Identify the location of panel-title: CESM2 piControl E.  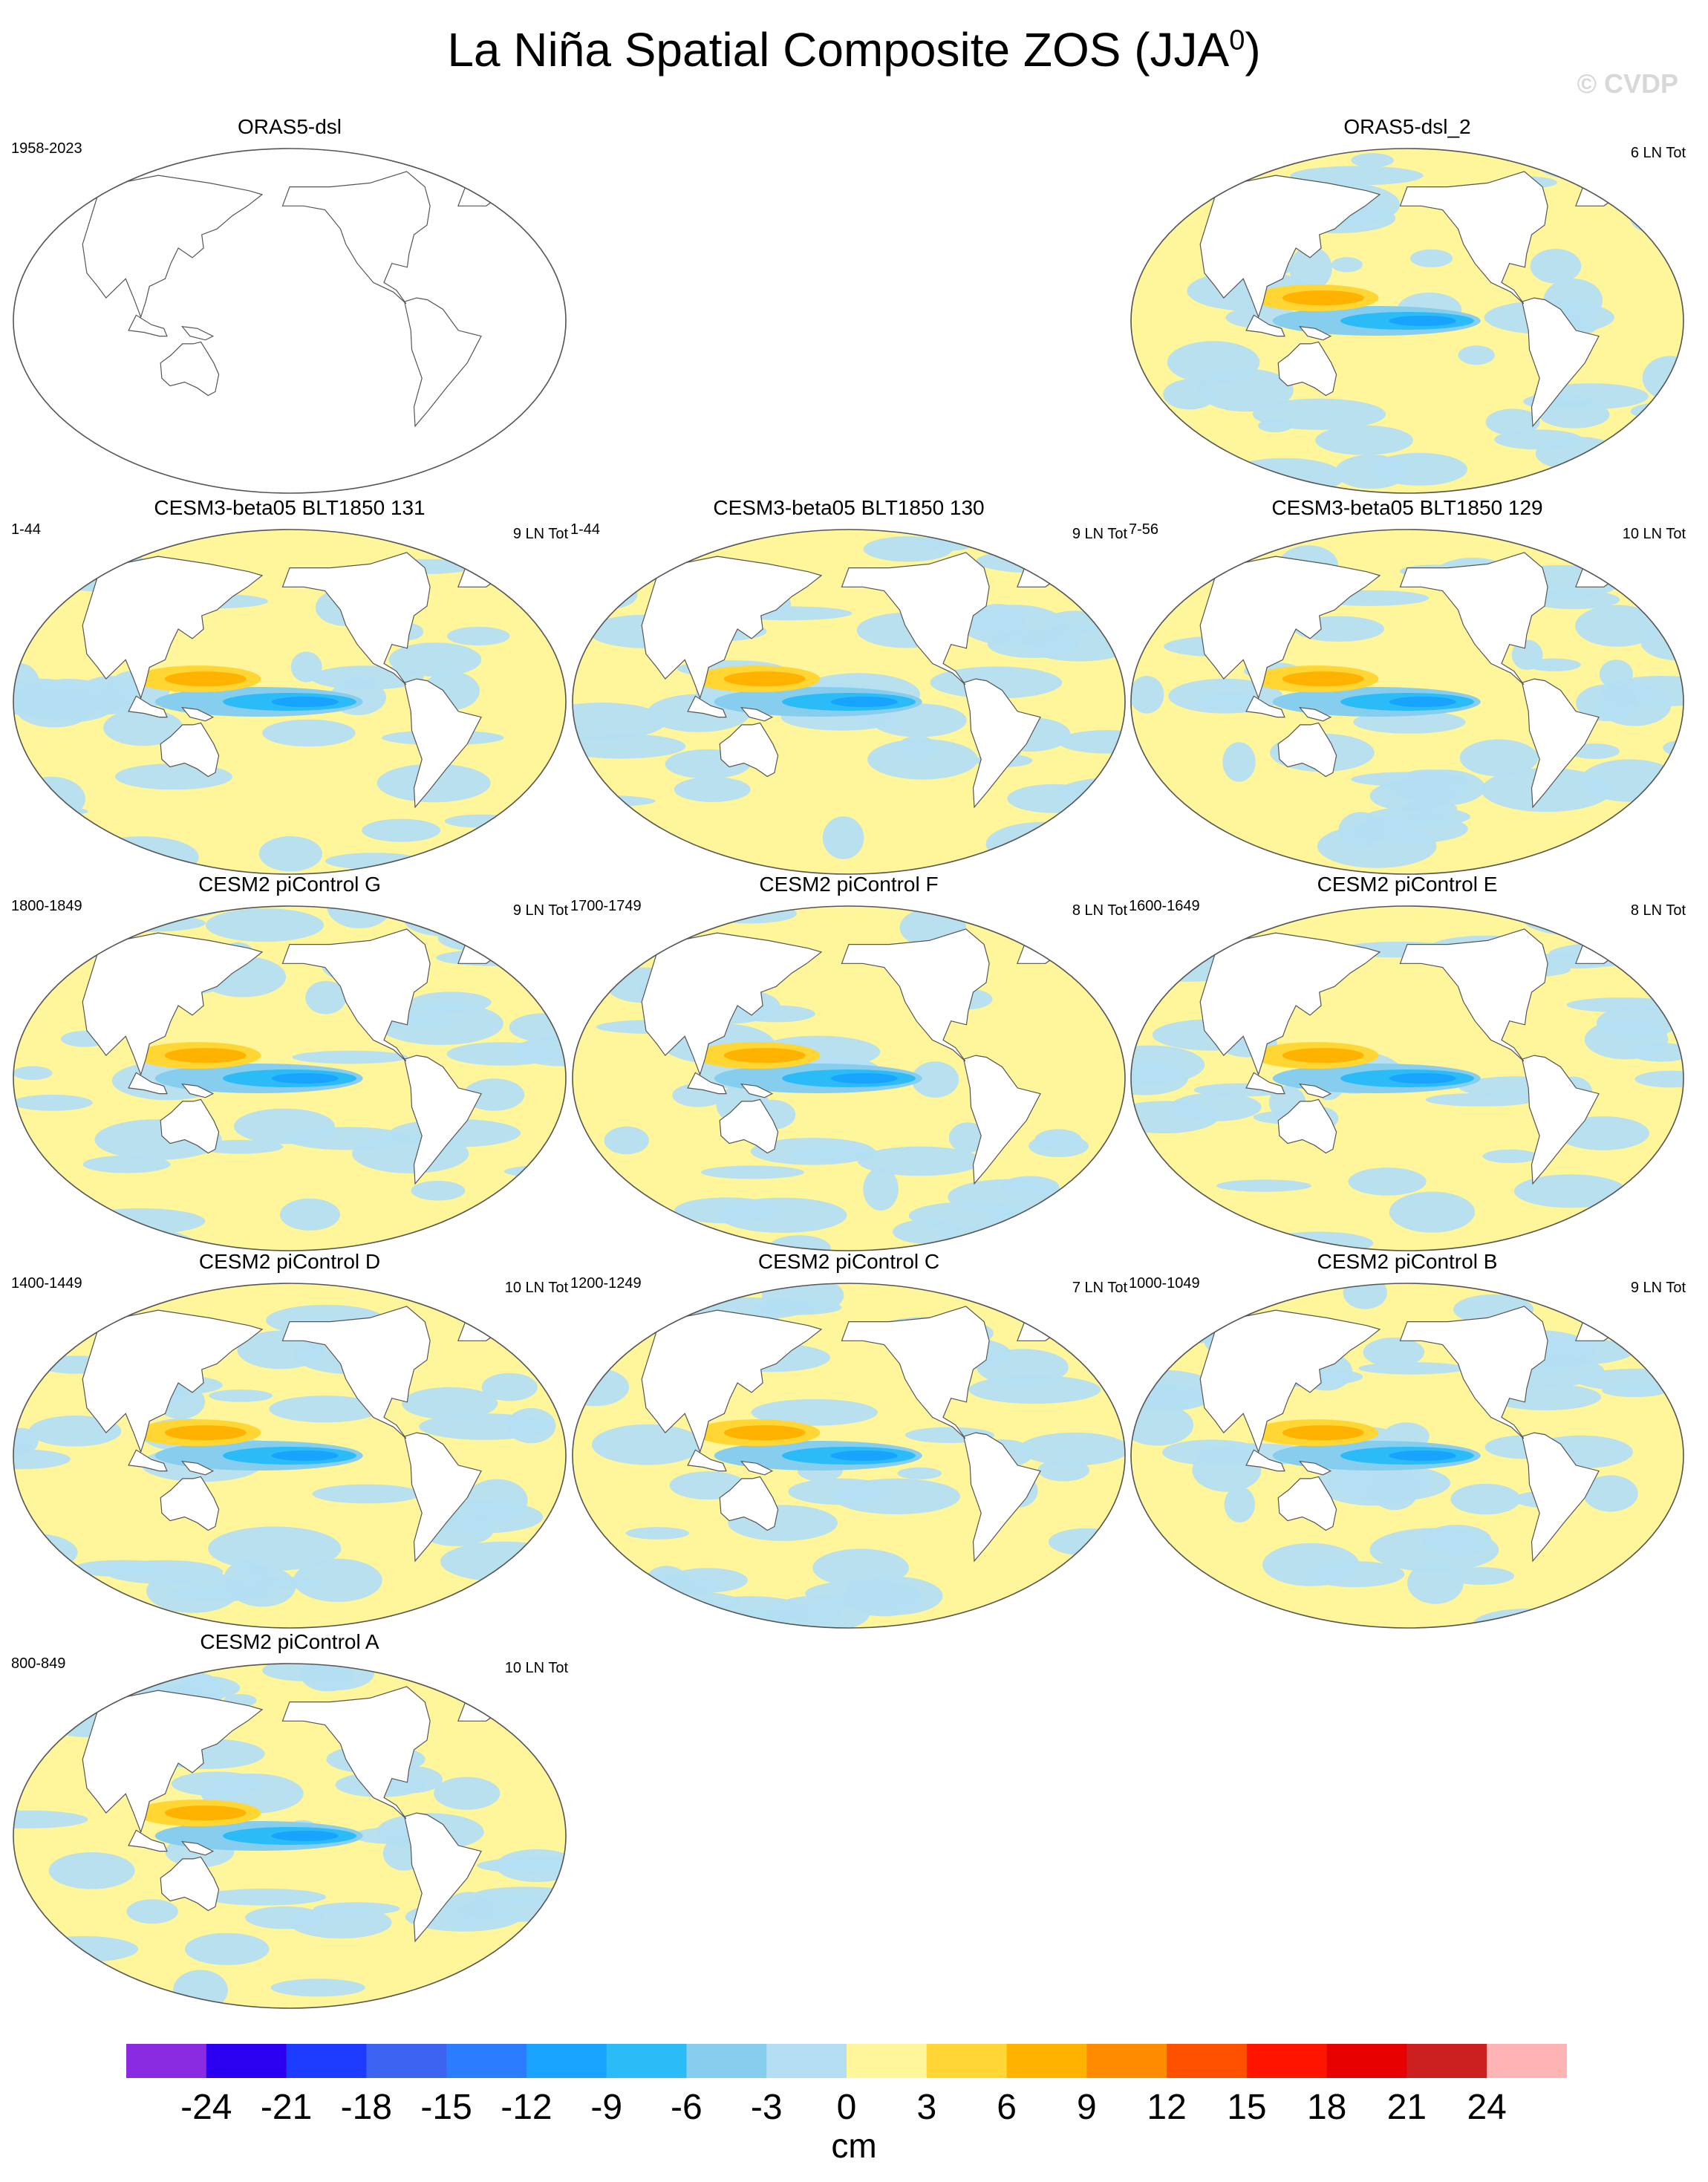
(1407, 884).